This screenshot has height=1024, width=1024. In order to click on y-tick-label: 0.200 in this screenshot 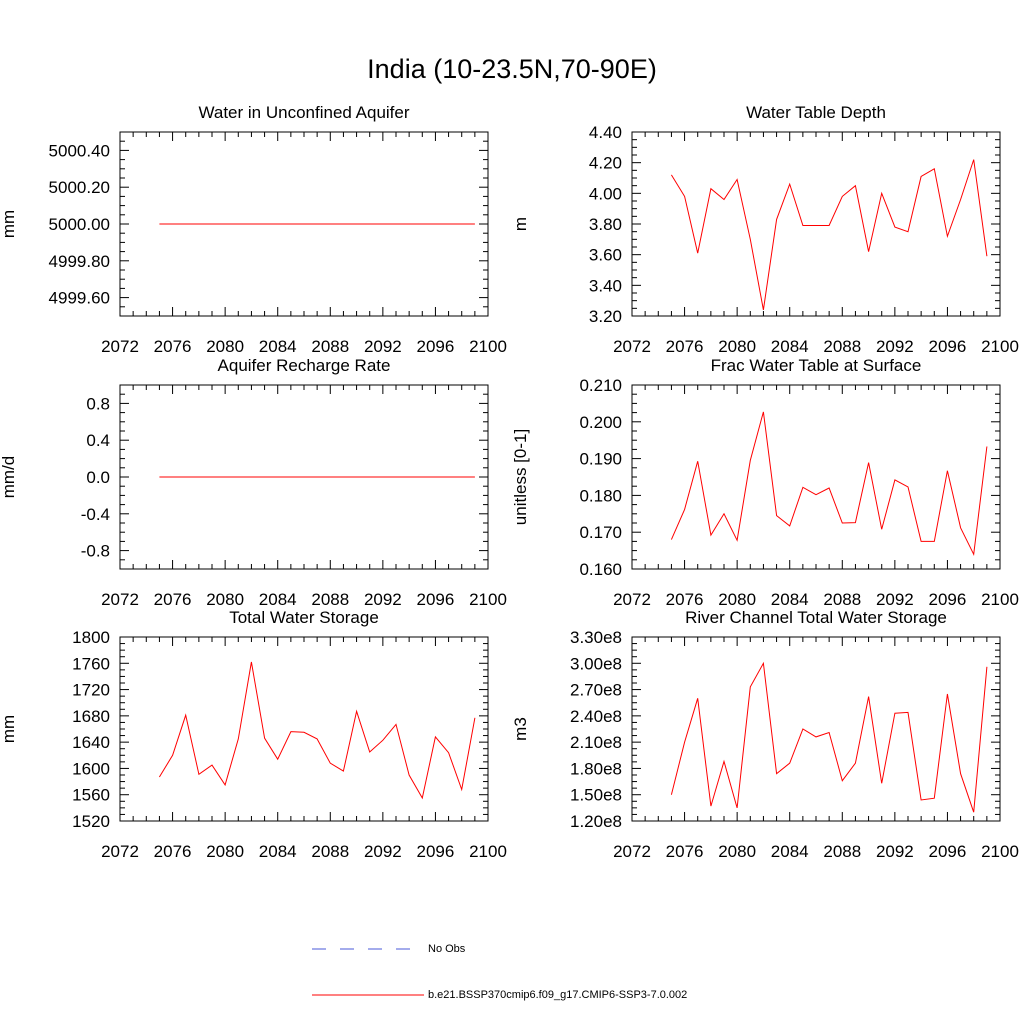, I will do `click(600, 422)`.